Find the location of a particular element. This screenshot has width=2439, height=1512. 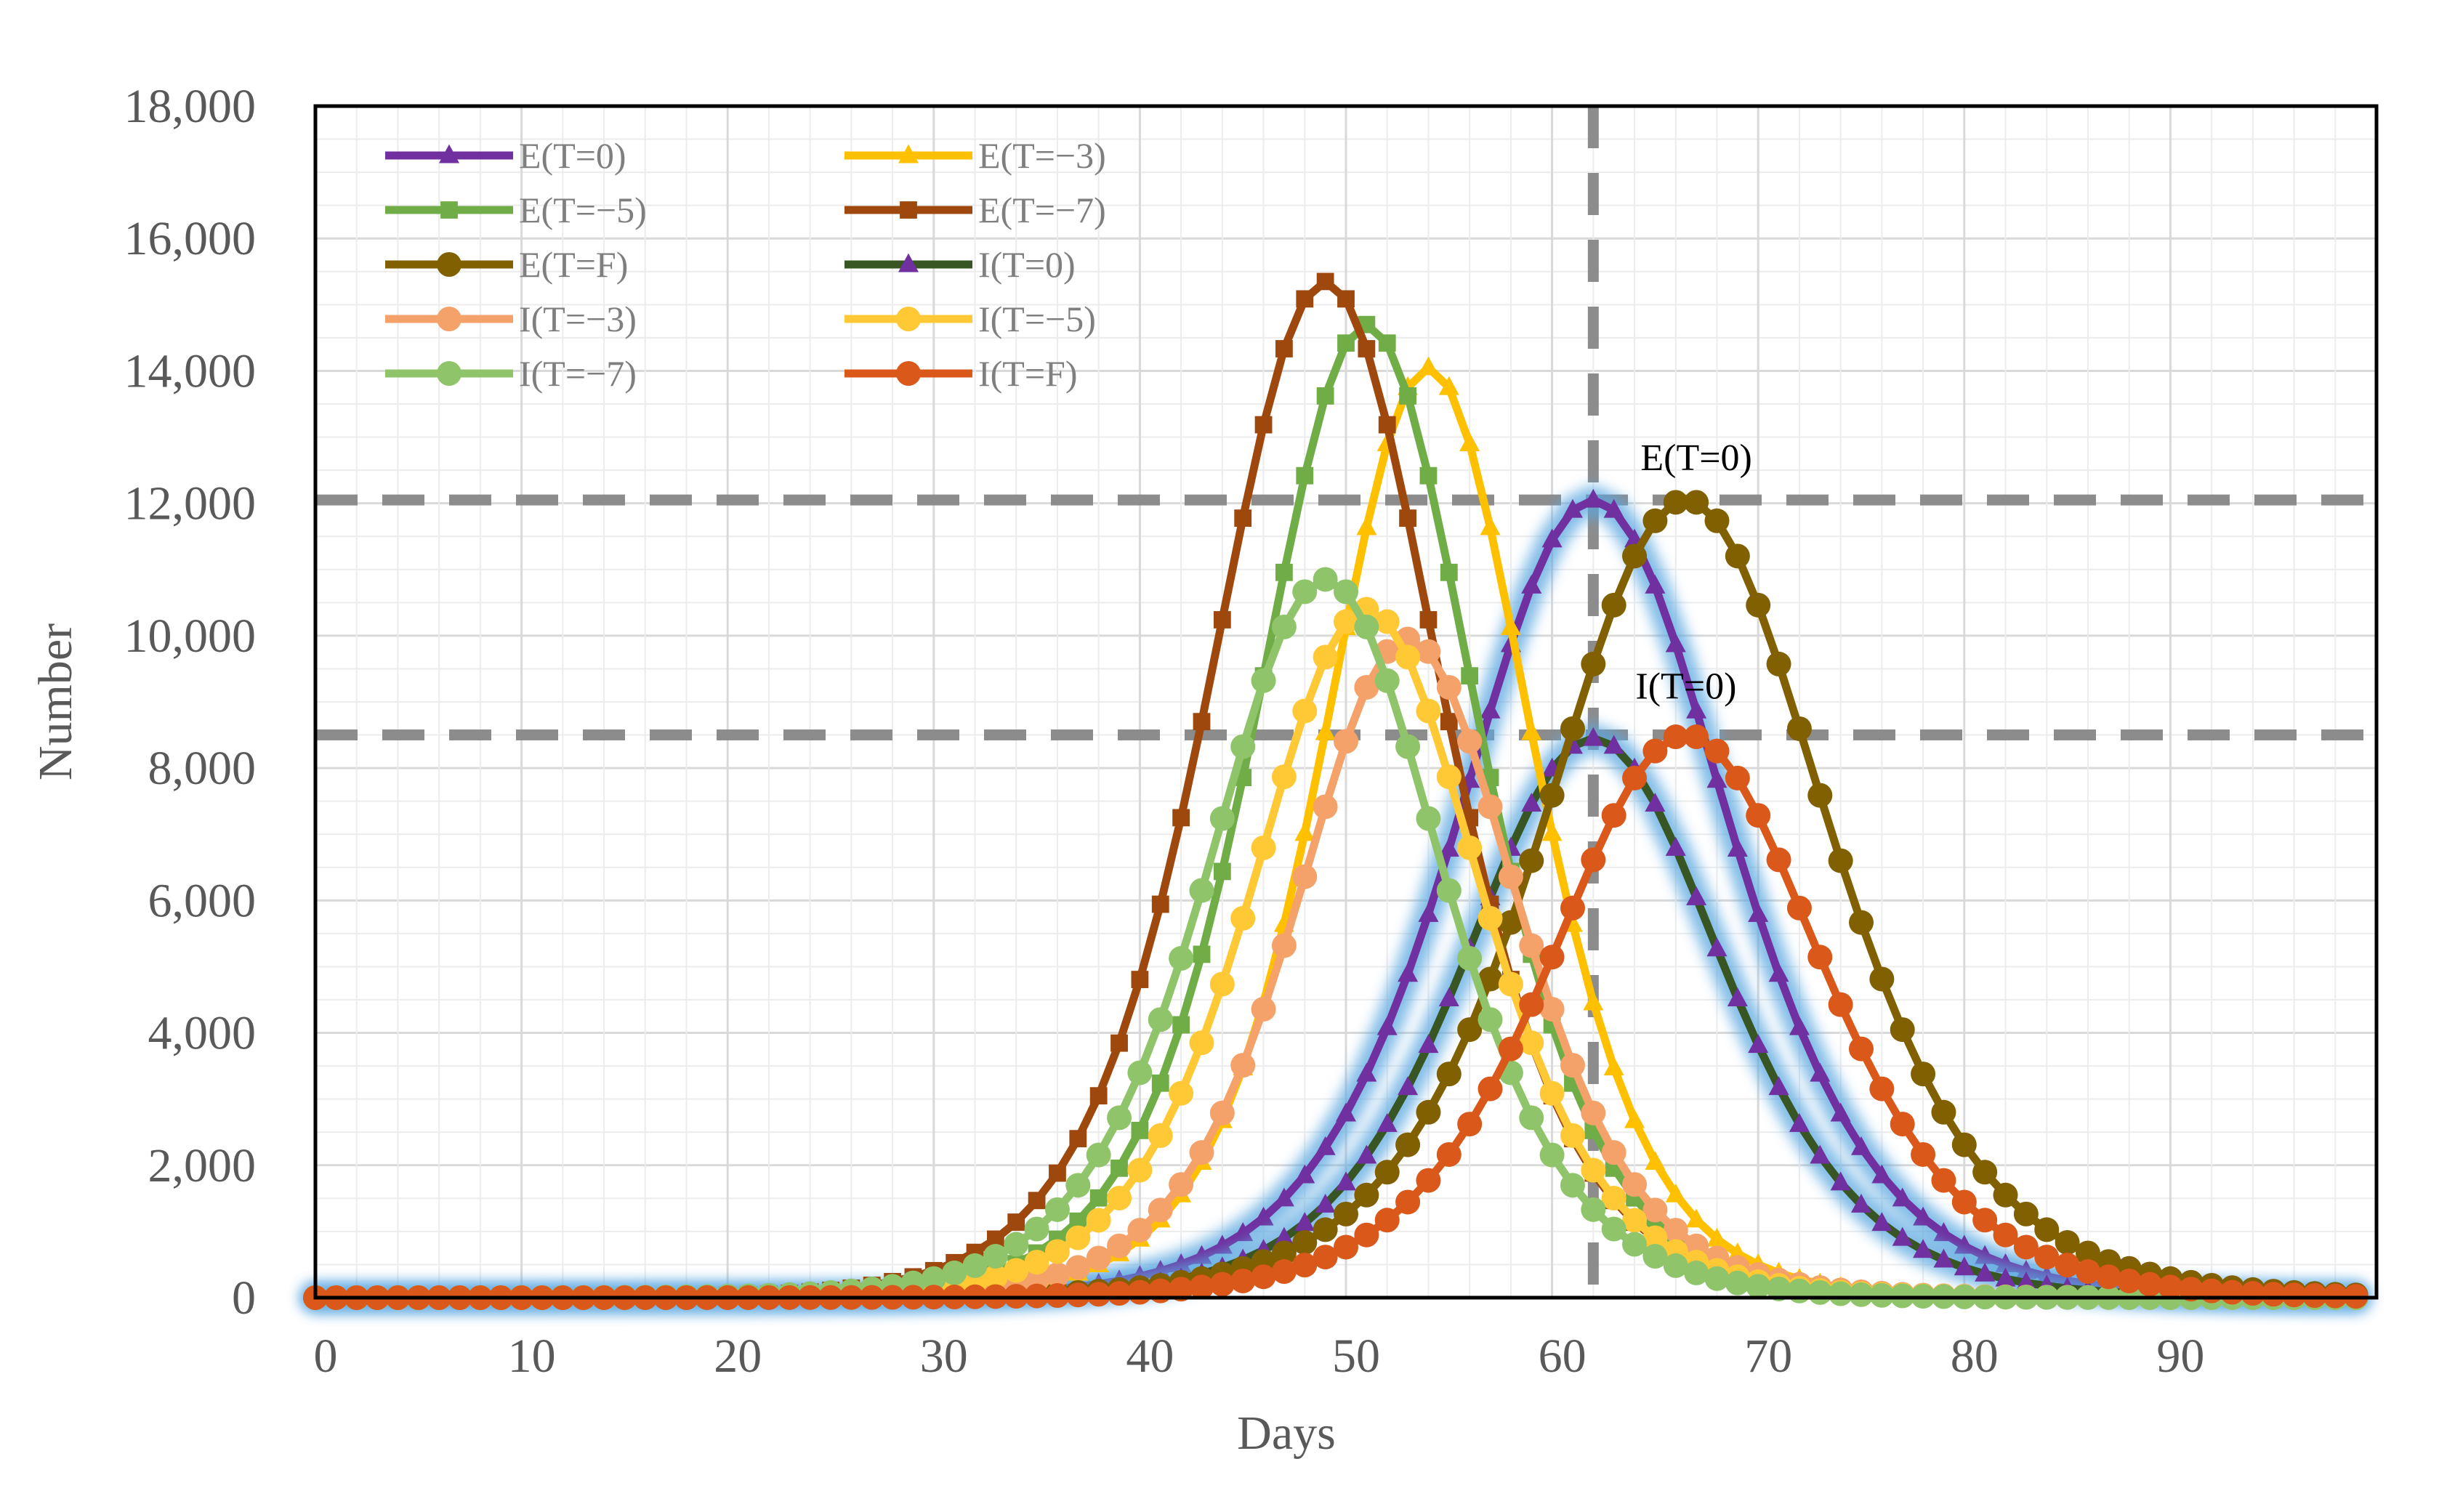

legend-item: I(T=−5) is located at coordinates (970, 319).